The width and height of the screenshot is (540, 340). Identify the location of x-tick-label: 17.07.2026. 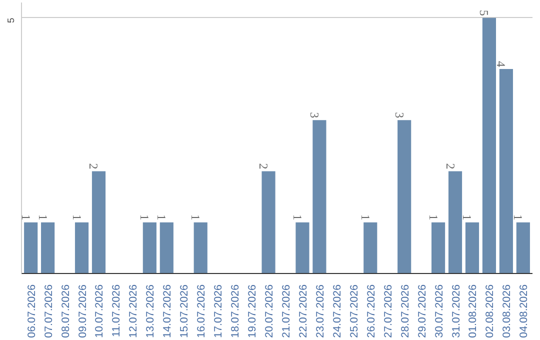
(218, 311).